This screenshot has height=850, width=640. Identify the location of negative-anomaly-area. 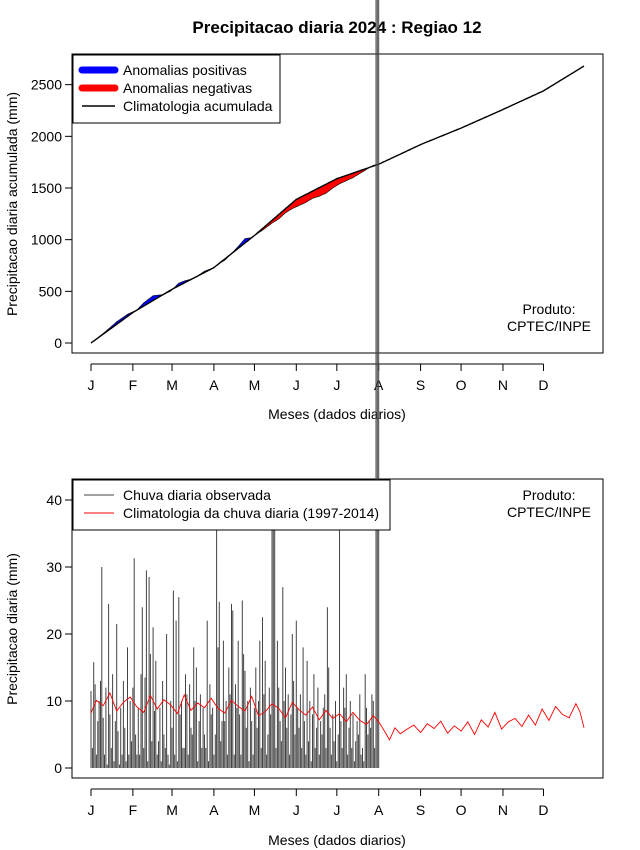
(311, 202).